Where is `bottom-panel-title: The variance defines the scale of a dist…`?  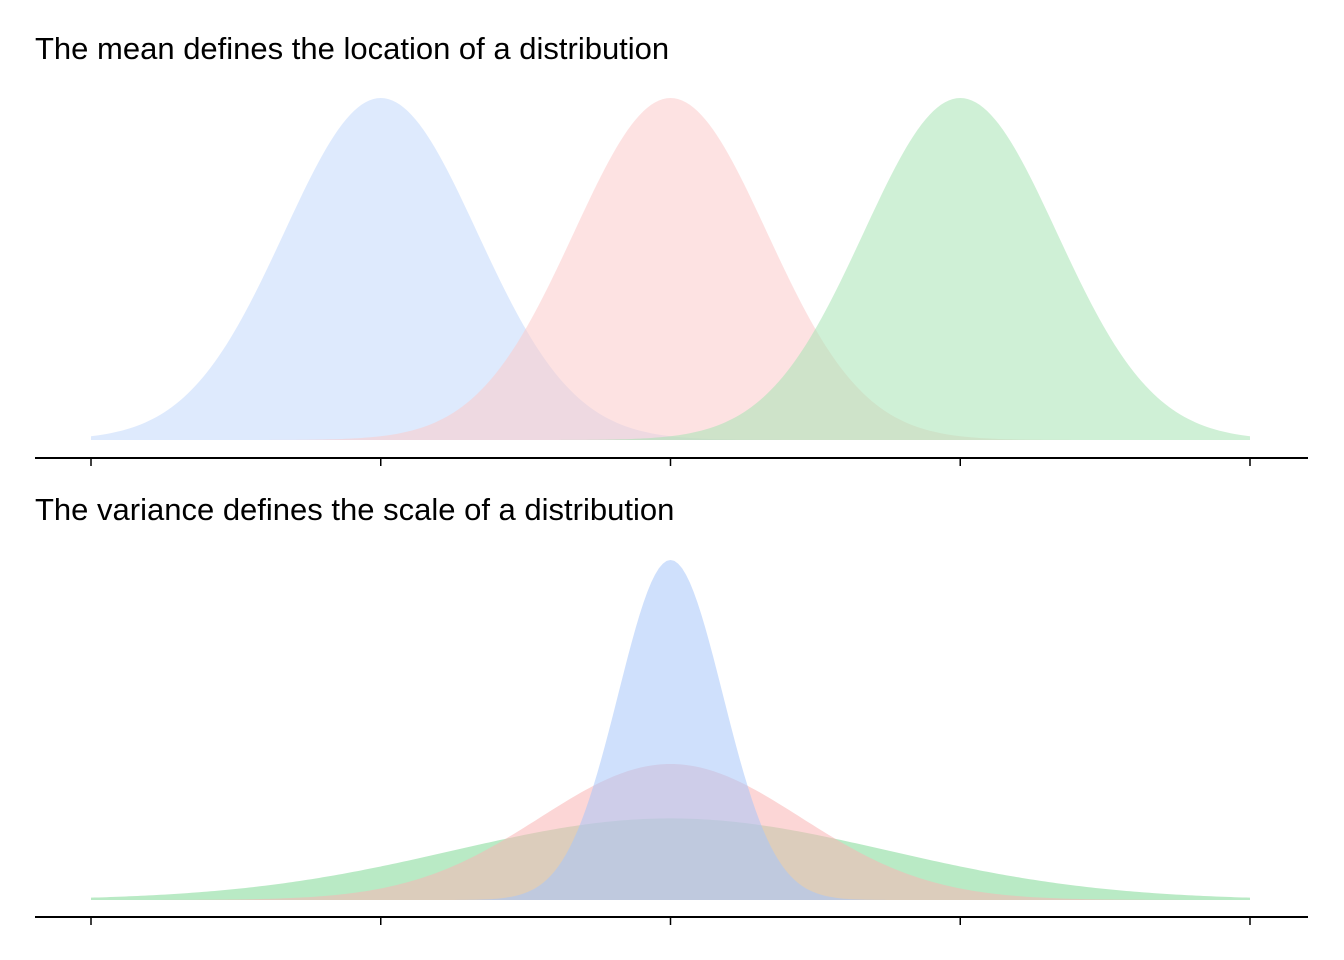
bottom-panel-title: The variance defines the scale of a dist… is located at coordinates (355, 509).